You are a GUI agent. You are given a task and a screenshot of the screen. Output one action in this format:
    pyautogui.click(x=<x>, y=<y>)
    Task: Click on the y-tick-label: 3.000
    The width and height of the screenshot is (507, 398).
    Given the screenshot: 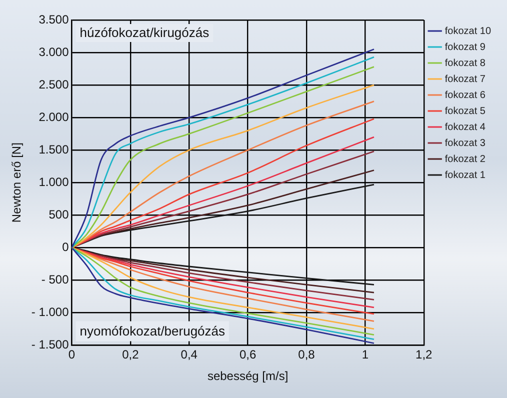 What is the action you would take?
    pyautogui.click(x=54, y=51)
    